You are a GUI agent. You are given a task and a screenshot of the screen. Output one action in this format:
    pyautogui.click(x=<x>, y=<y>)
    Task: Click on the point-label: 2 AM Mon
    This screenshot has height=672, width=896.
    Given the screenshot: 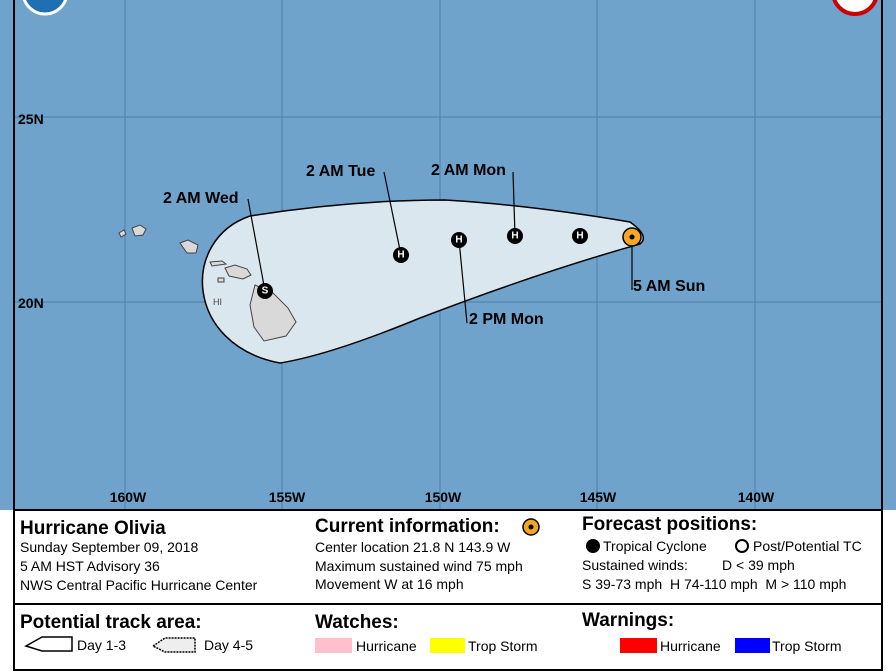 What is the action you would take?
    pyautogui.click(x=468, y=170)
    